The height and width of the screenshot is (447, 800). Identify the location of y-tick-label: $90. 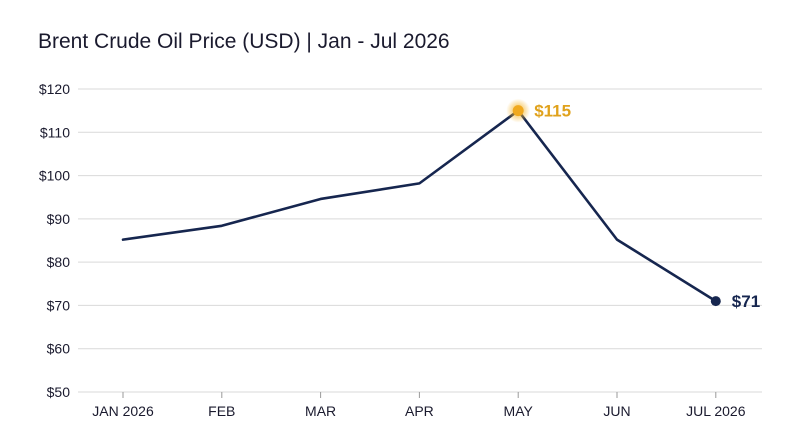
(59, 219).